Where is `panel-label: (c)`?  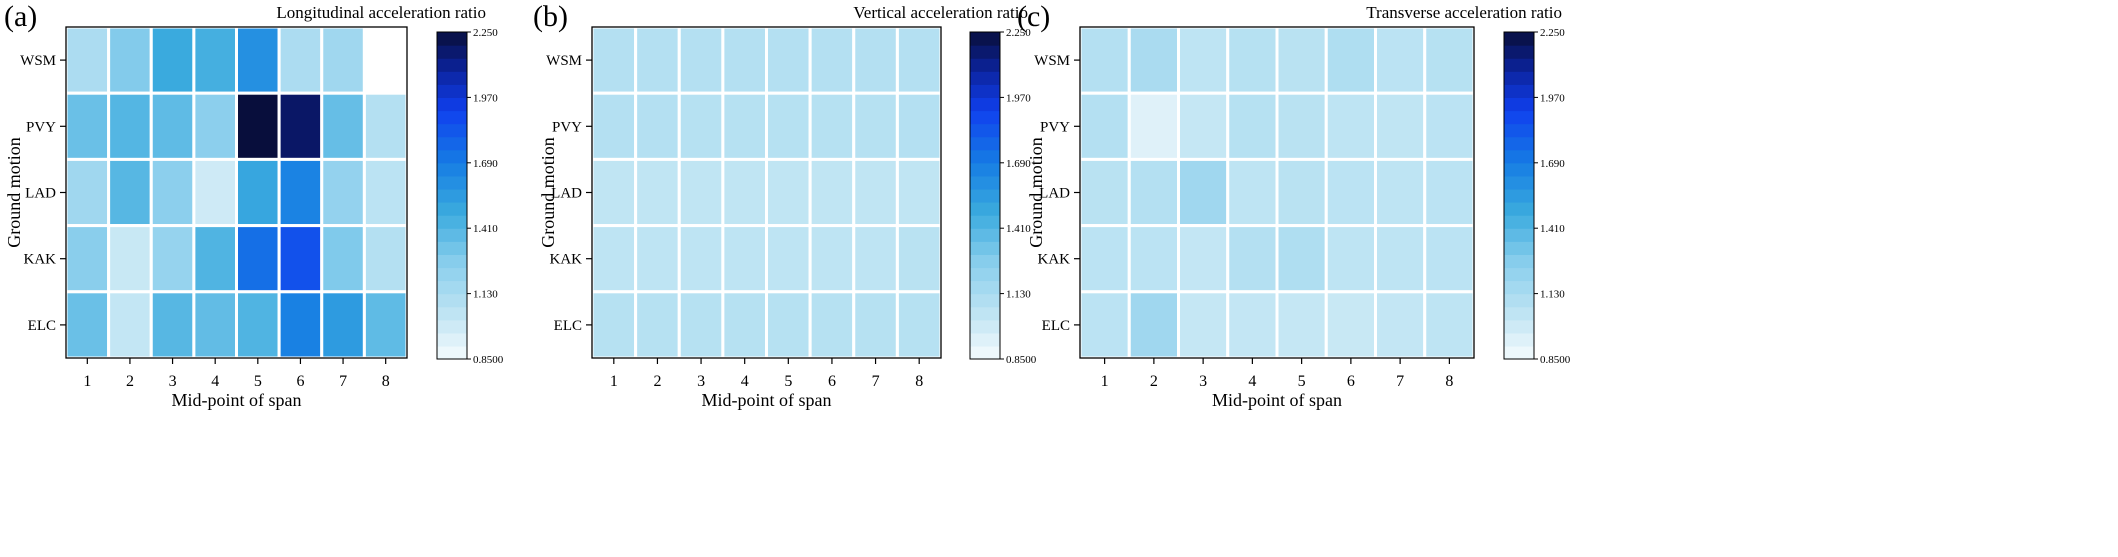 panel-label: (c) is located at coordinates (1033, 16).